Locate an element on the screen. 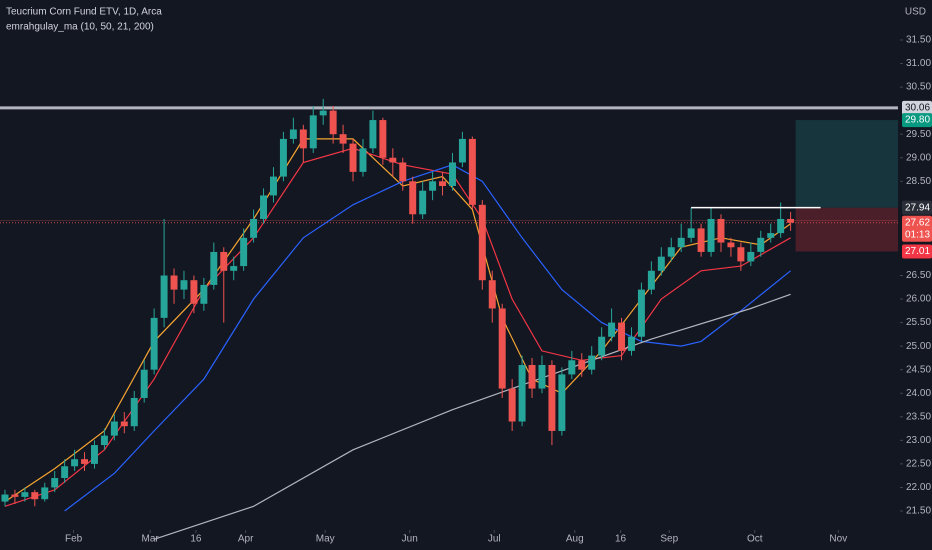 The image size is (932, 550). last-price-label: 27.62 is located at coordinates (917, 222).